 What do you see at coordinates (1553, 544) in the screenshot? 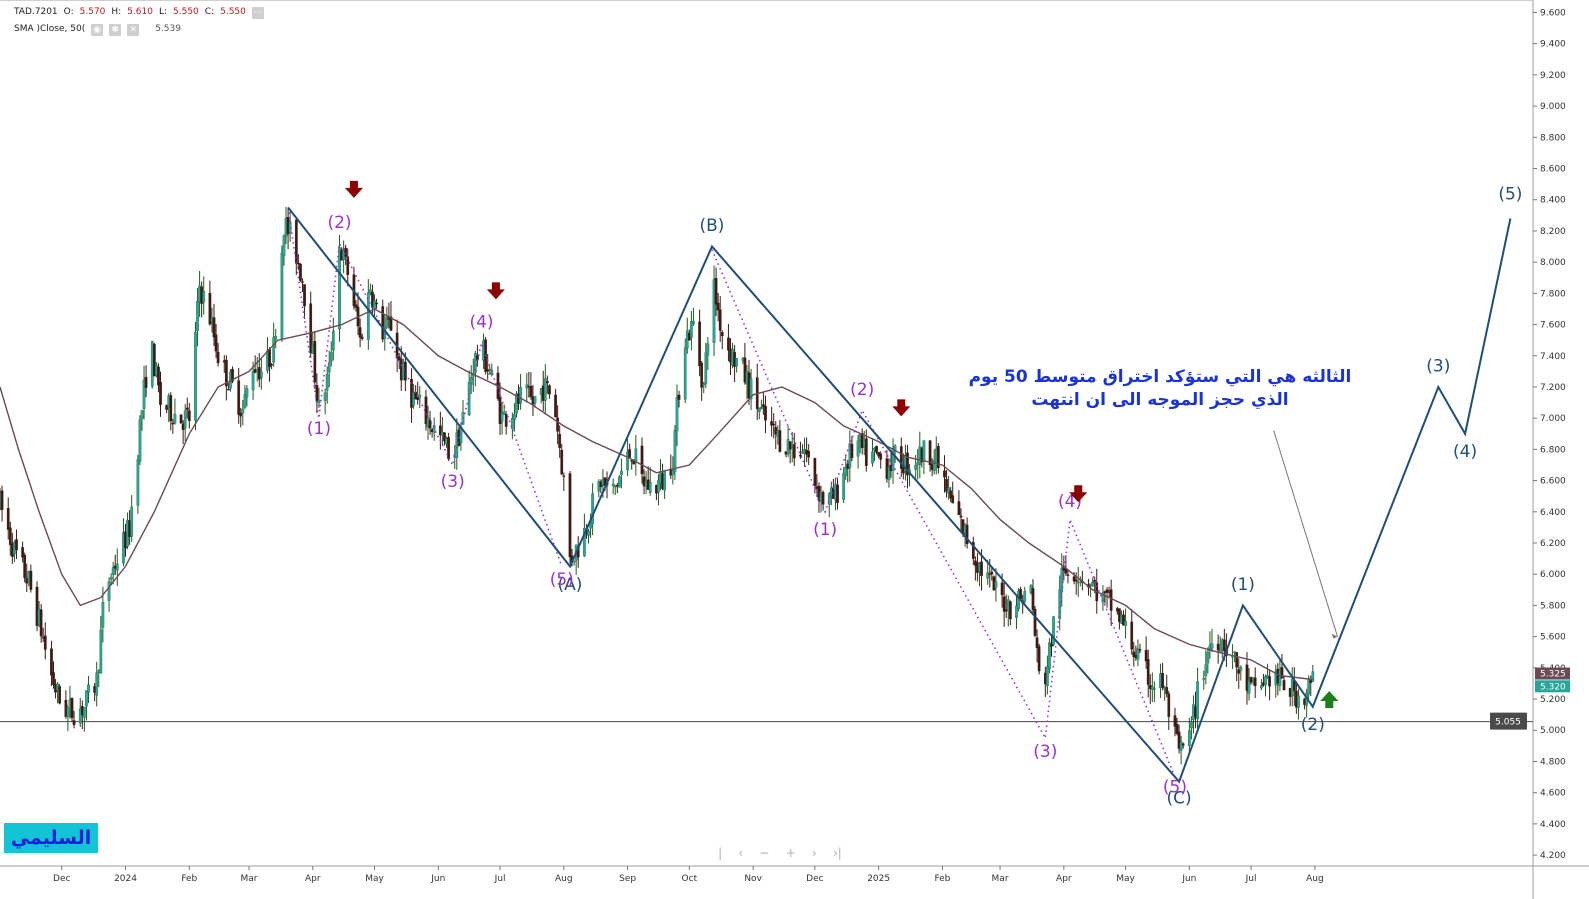
I see `y-tick-label: 6.200` at bounding box center [1553, 544].